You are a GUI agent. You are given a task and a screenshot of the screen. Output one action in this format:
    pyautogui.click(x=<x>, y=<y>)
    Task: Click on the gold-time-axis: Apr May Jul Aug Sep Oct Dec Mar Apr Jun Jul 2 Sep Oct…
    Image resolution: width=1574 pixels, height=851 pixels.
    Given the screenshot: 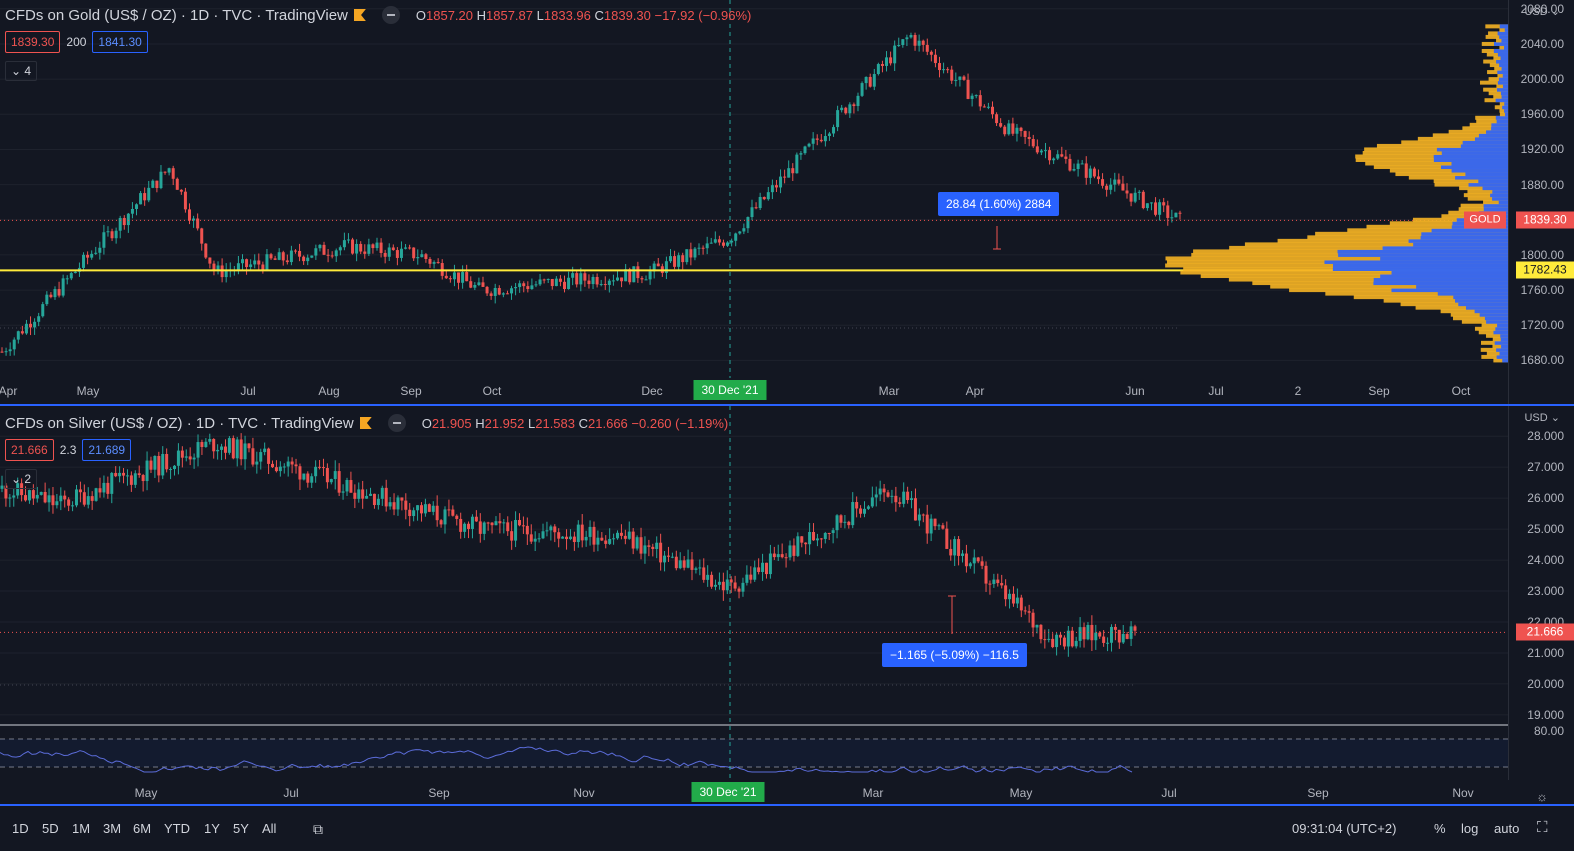 What is the action you would take?
    pyautogui.click(x=754, y=391)
    